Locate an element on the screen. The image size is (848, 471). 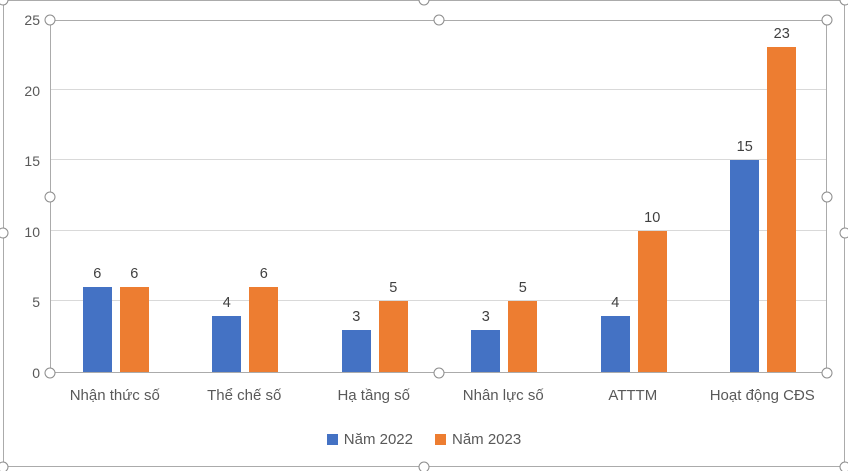
data-label: 10 is located at coordinates (652, 217).